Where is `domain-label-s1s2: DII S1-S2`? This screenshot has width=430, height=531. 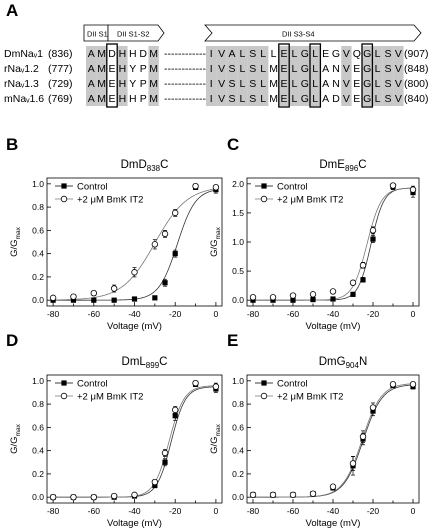 domain-label-s1s2: DII S1-S2 is located at coordinates (133, 34).